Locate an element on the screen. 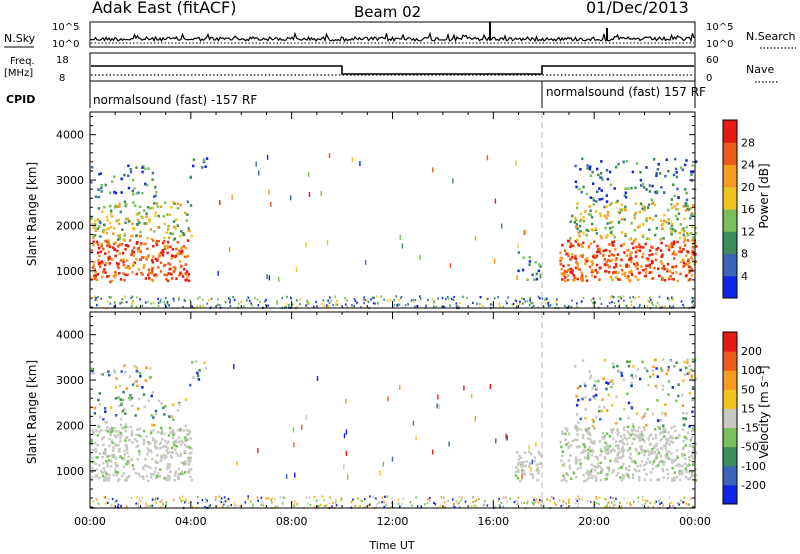 This screenshot has height=554, width=800. colorbar-frame is located at coordinates (730, 418).